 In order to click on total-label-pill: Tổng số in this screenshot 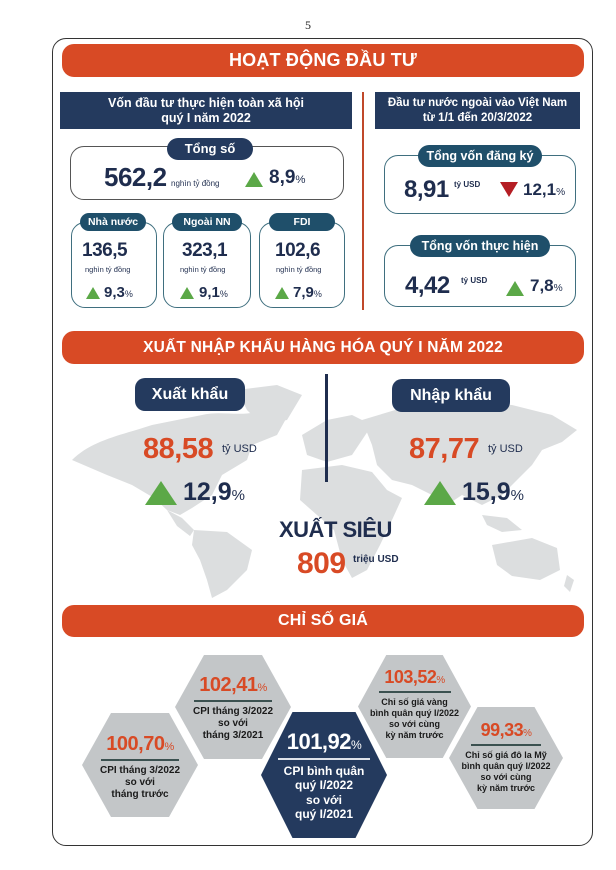, I will do `click(210, 149)`.